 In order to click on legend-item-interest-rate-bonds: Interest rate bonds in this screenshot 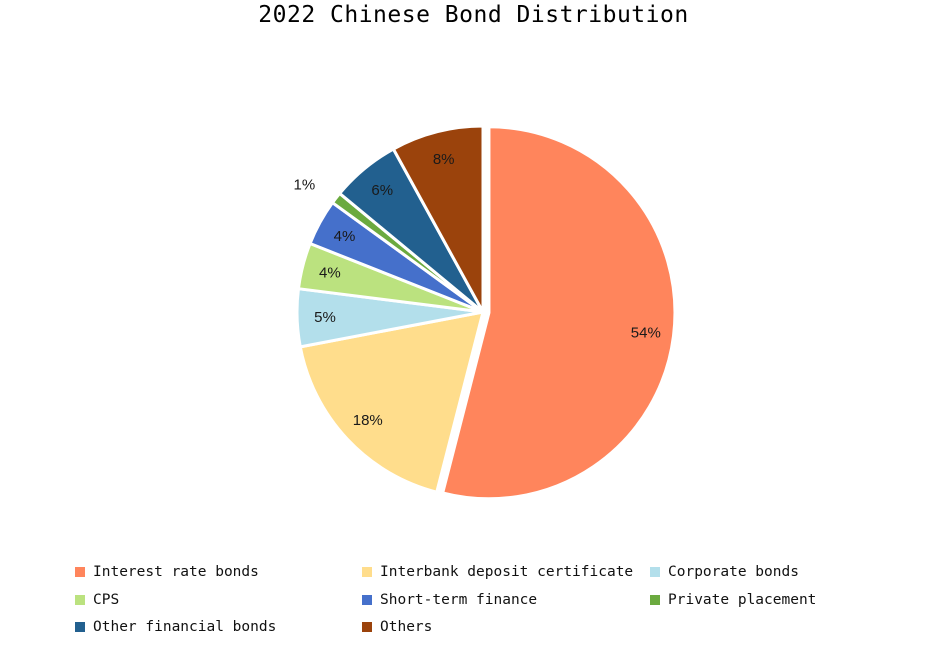, I will do `click(167, 572)`.